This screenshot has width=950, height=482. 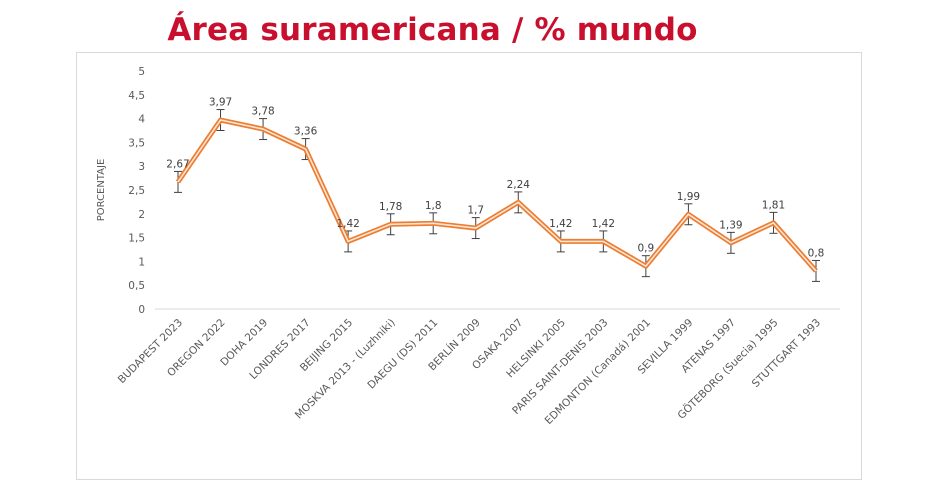 I want to click on y-tick-label: 3,5, so click(x=136, y=143).